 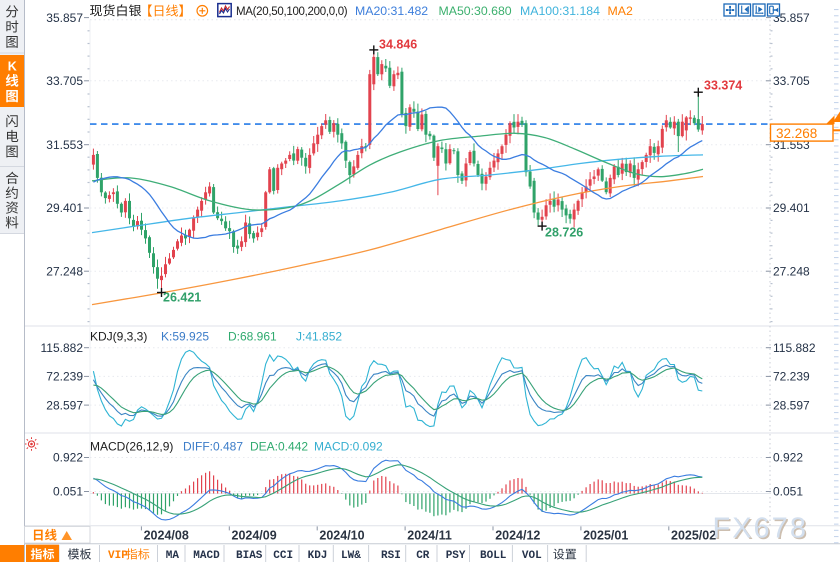 What do you see at coordinates (423, 556) in the screenshot?
I see `svg-text: CR` at bounding box center [423, 556].